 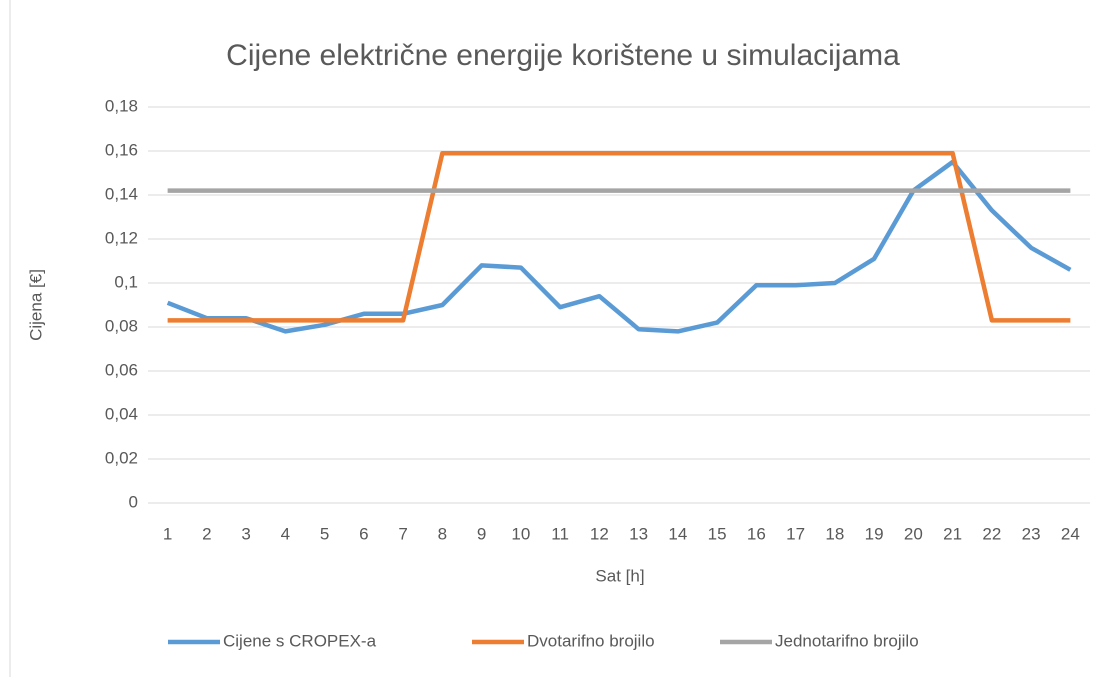 I want to click on x-tick-label: 23, so click(x=1031, y=533).